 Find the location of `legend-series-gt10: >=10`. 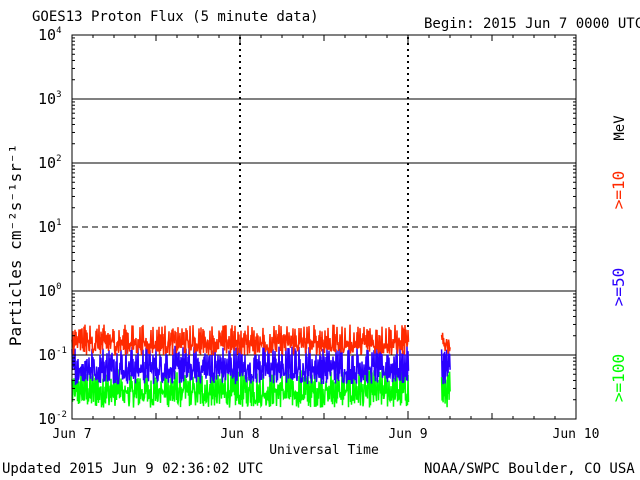

legend-series-gt10: >=10 is located at coordinates (618, 190).